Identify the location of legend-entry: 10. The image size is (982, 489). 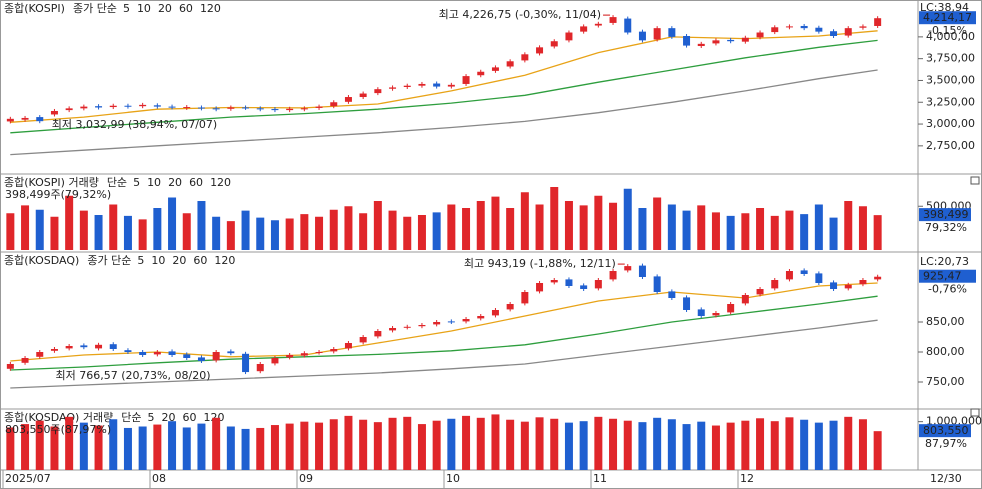
(158, 260).